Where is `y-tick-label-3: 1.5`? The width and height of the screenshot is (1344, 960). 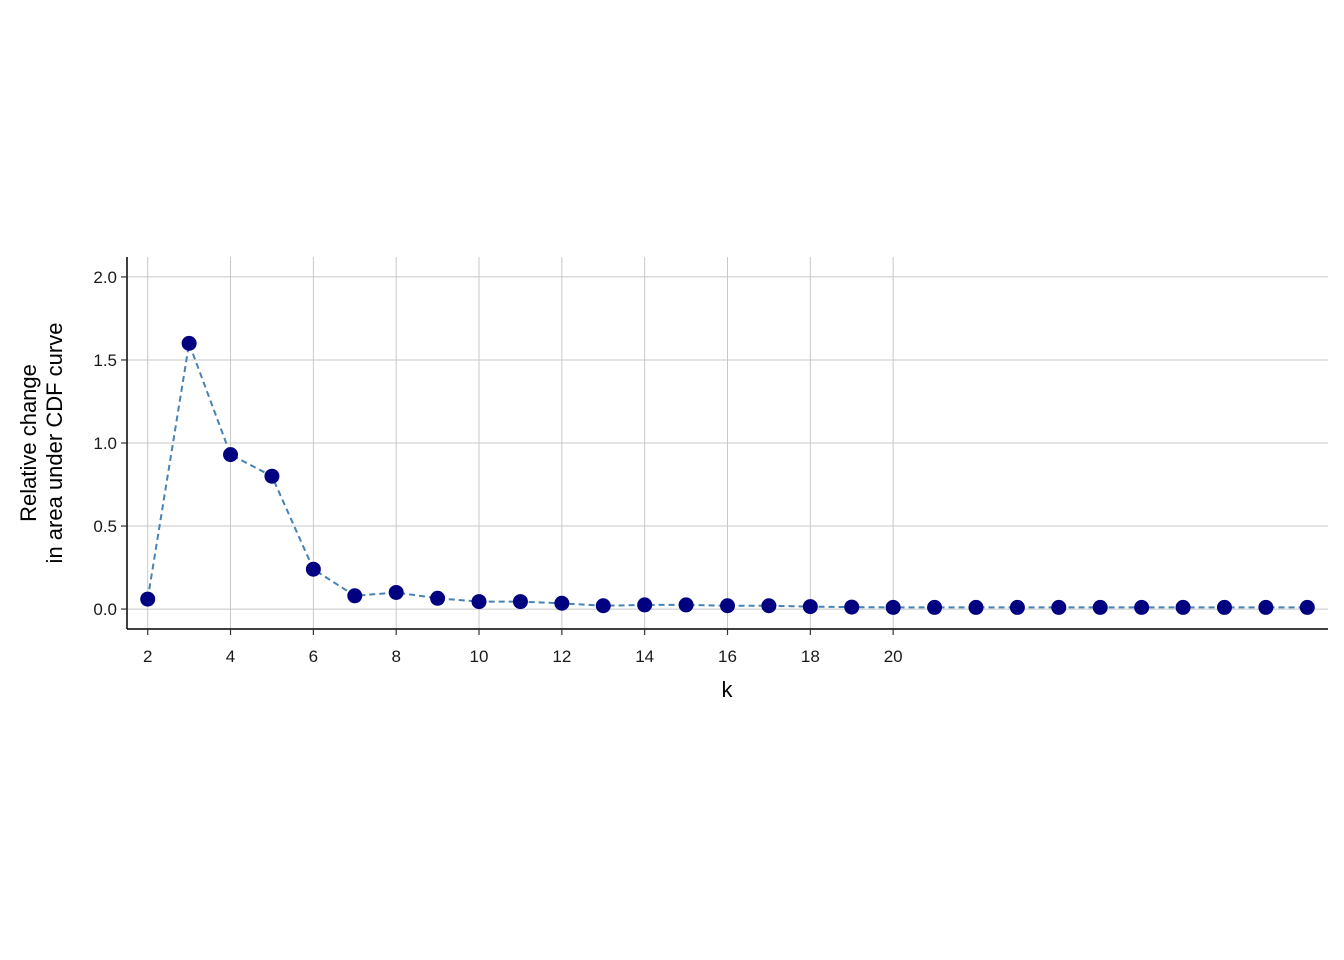
y-tick-label-3: 1.5 is located at coordinates (105, 360).